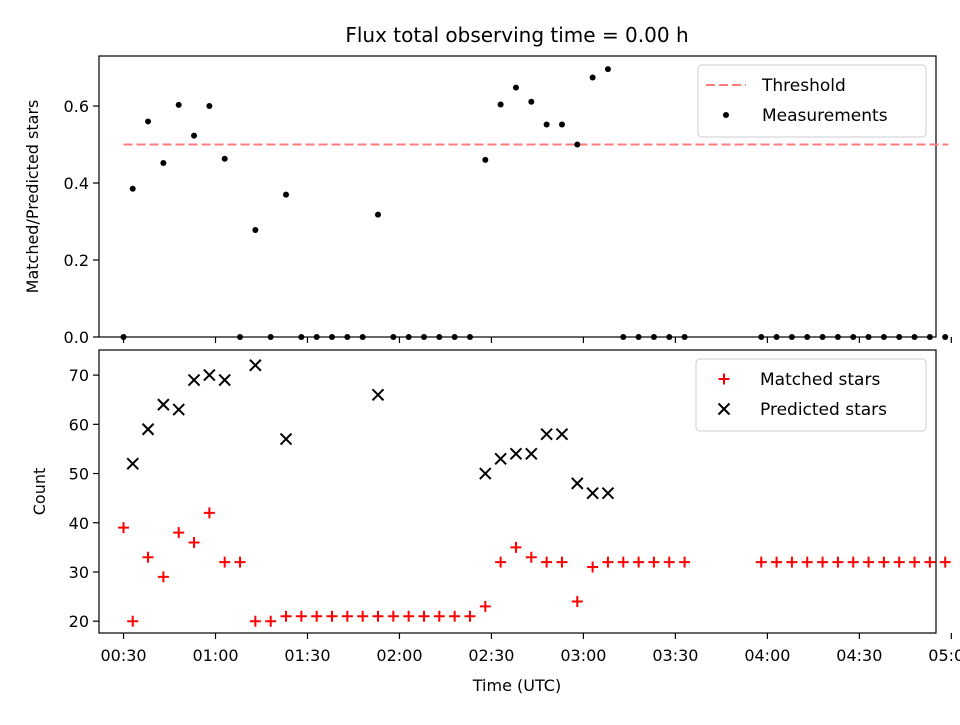  Describe the element at coordinates (767, 655) in the screenshot. I see `x-tick-label: 04:00` at that location.